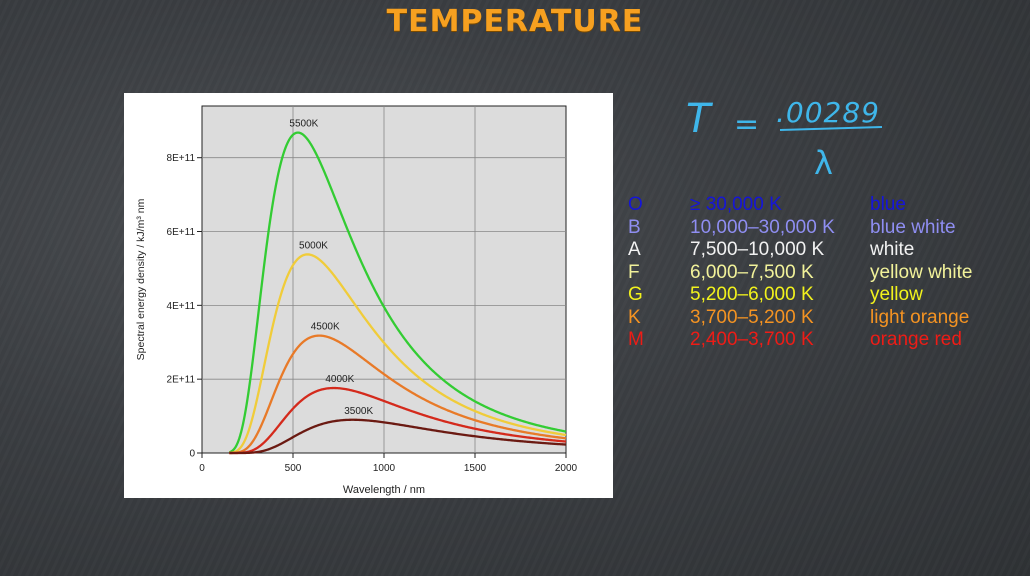 The height and width of the screenshot is (576, 1030). Describe the element at coordinates (475, 468) in the screenshot. I see `x-tick-label: 1500` at that location.